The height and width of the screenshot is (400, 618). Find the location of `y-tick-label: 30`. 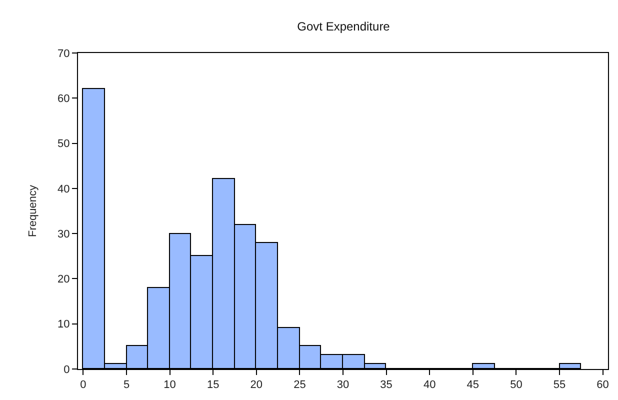

y-tick-label: 30 is located at coordinates (64, 234).